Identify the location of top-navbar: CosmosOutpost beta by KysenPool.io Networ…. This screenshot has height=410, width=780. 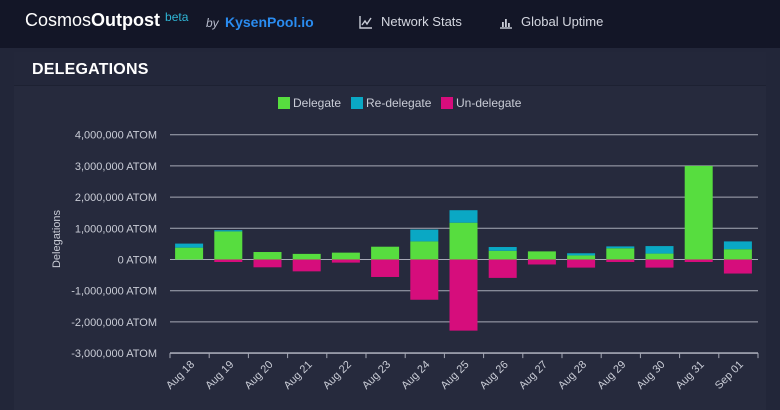
(390, 24).